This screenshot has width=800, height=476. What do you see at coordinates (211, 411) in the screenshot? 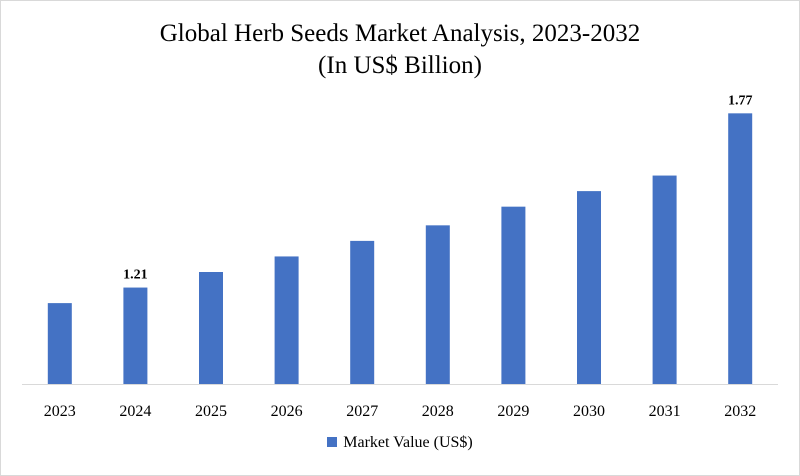
I see `x-tick-label: 2025` at bounding box center [211, 411].